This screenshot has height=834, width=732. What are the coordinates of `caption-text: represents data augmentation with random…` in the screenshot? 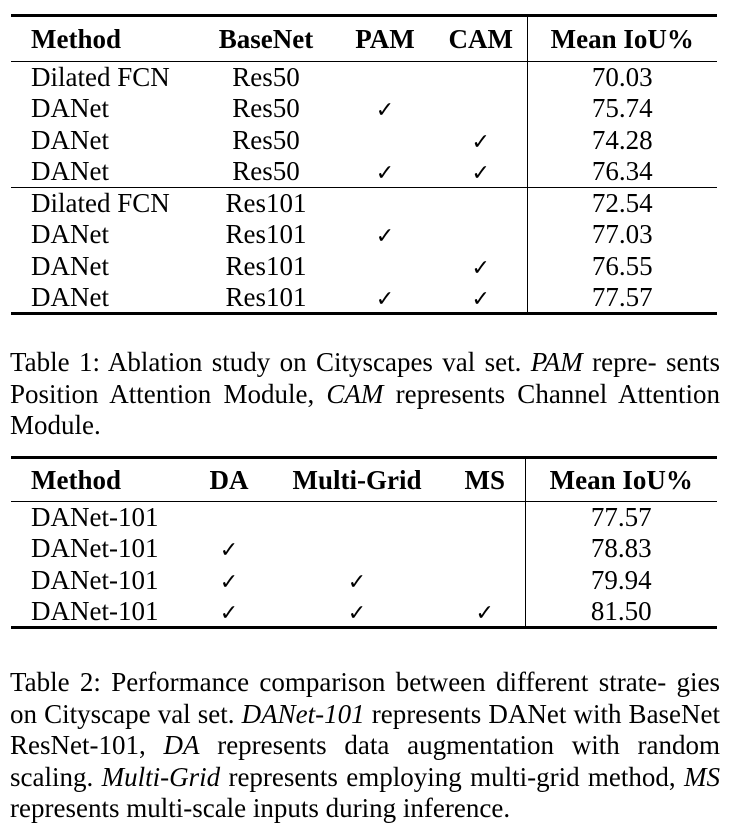 It's located at (365, 761).